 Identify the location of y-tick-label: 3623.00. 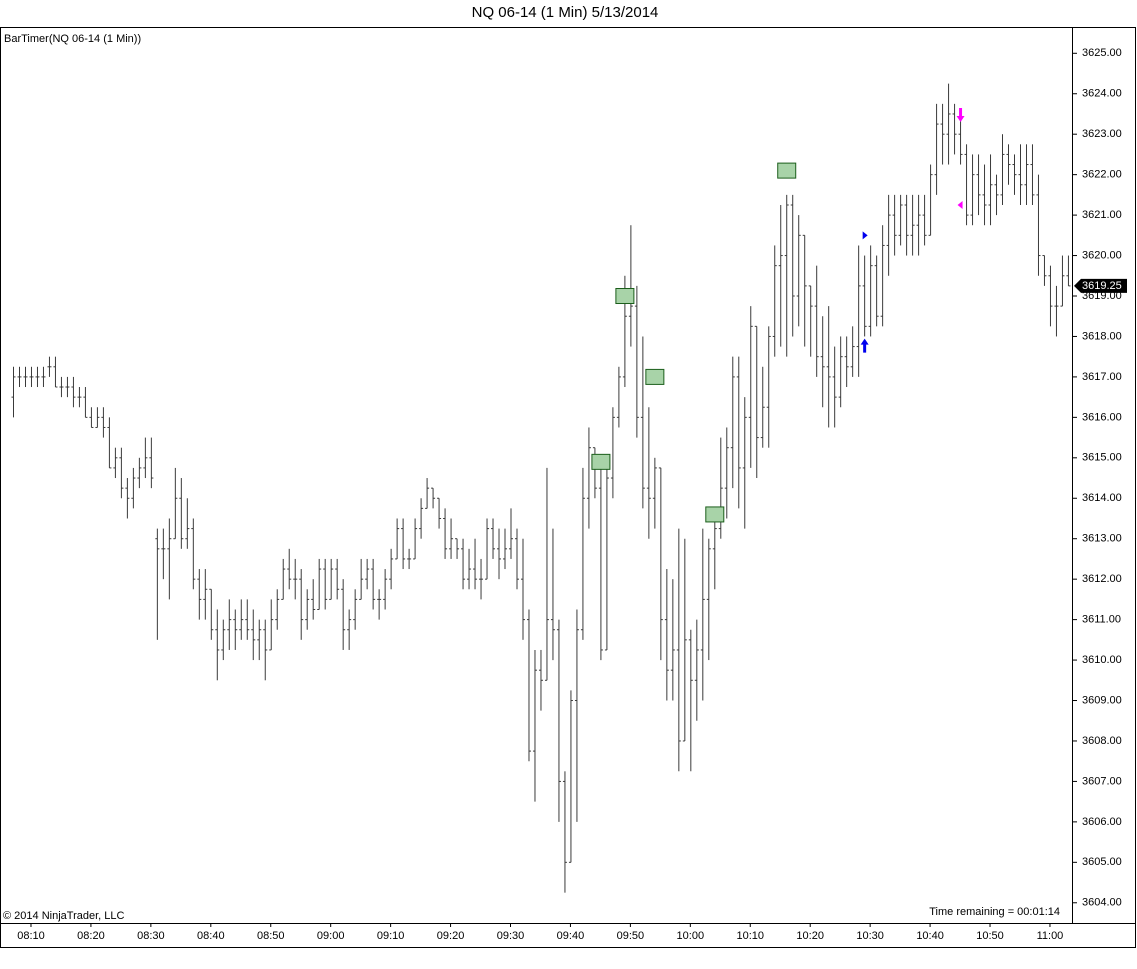
(1102, 134).